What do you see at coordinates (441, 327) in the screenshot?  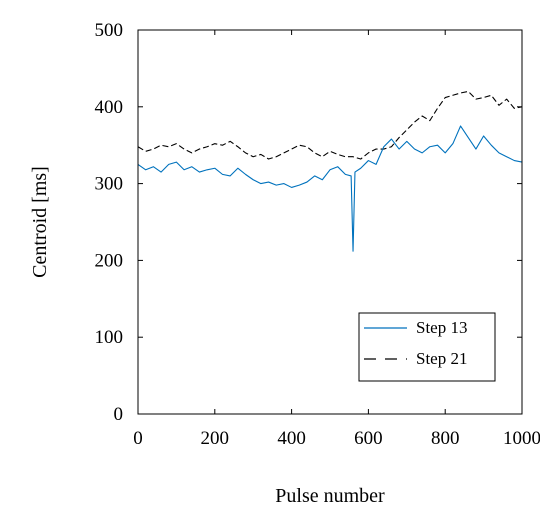 I see `legend-label-step-13: Step 13` at bounding box center [441, 327].